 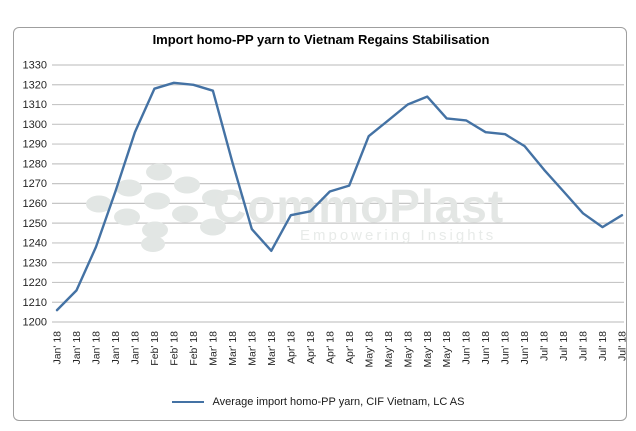 What do you see at coordinates (35, 145) in the screenshot?
I see `y-axis-tick-label: 1290` at bounding box center [35, 145].